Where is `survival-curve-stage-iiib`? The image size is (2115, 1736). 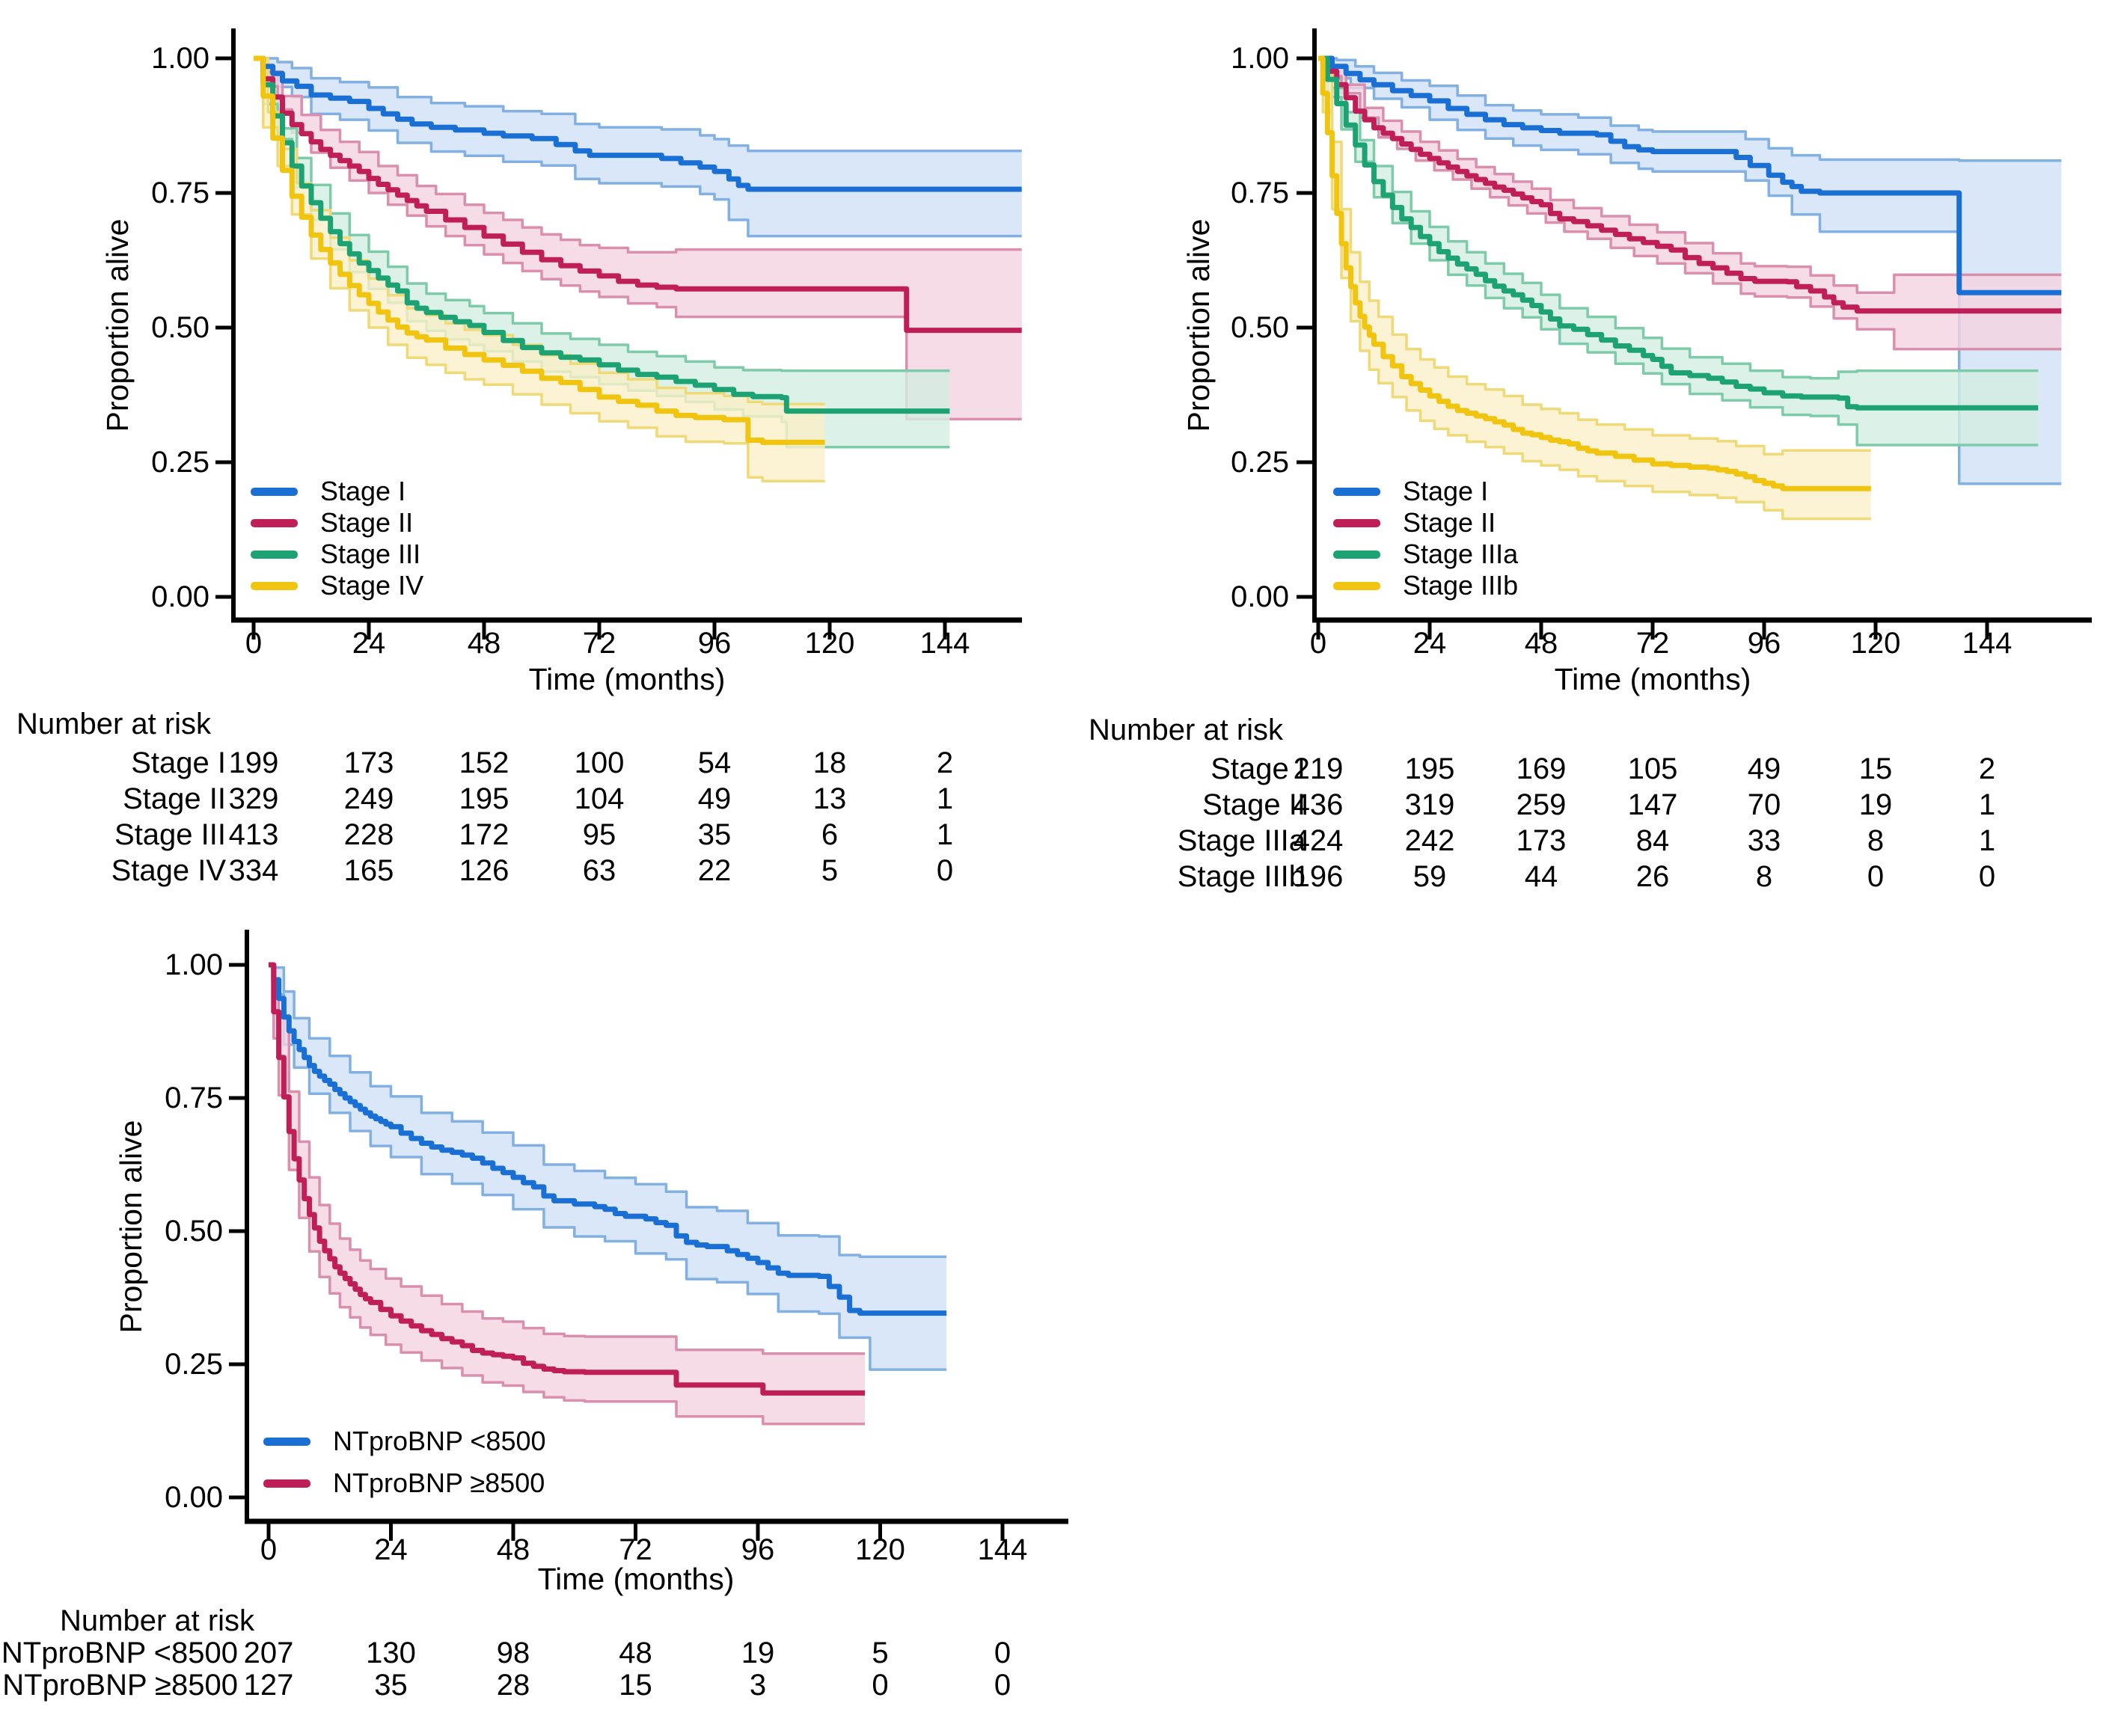 survival-curve-stage-iiib is located at coordinates (1594, 273).